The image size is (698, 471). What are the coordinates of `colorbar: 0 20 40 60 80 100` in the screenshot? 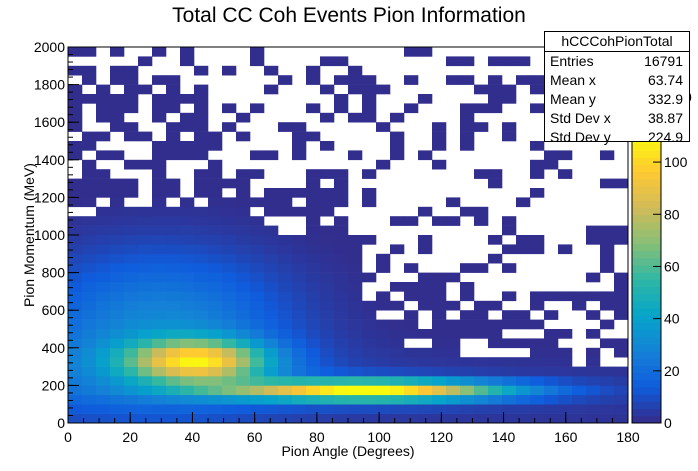 It's located at (659, 283).